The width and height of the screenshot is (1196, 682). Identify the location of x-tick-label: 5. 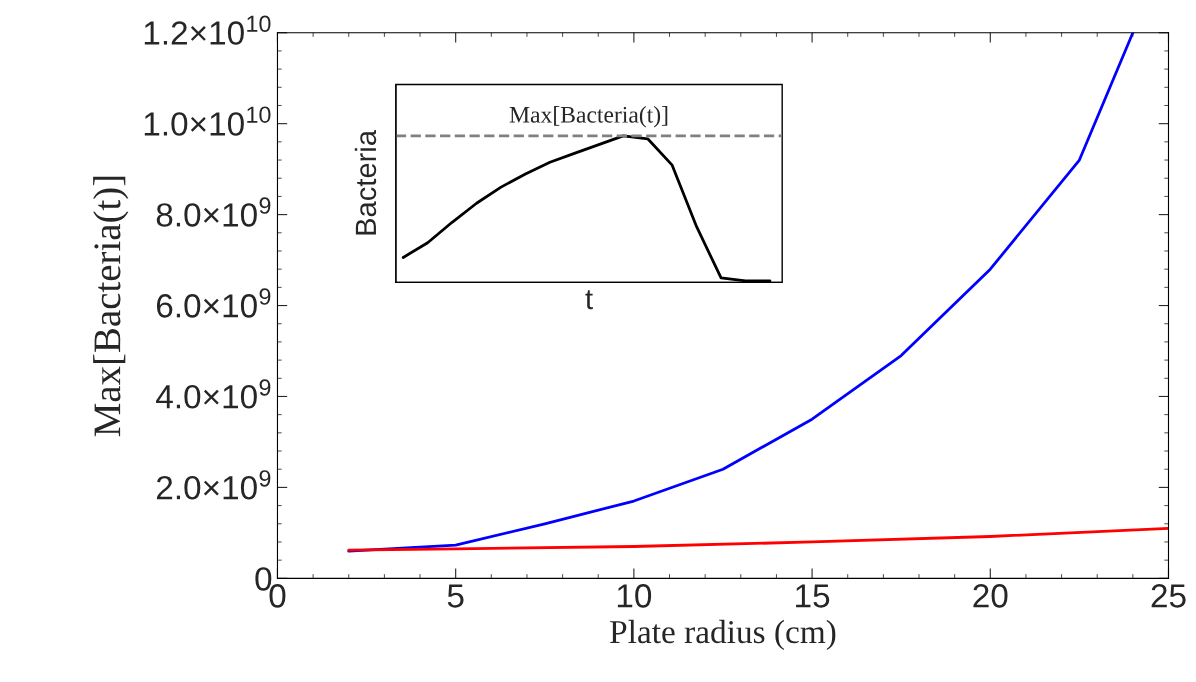
(455, 596).